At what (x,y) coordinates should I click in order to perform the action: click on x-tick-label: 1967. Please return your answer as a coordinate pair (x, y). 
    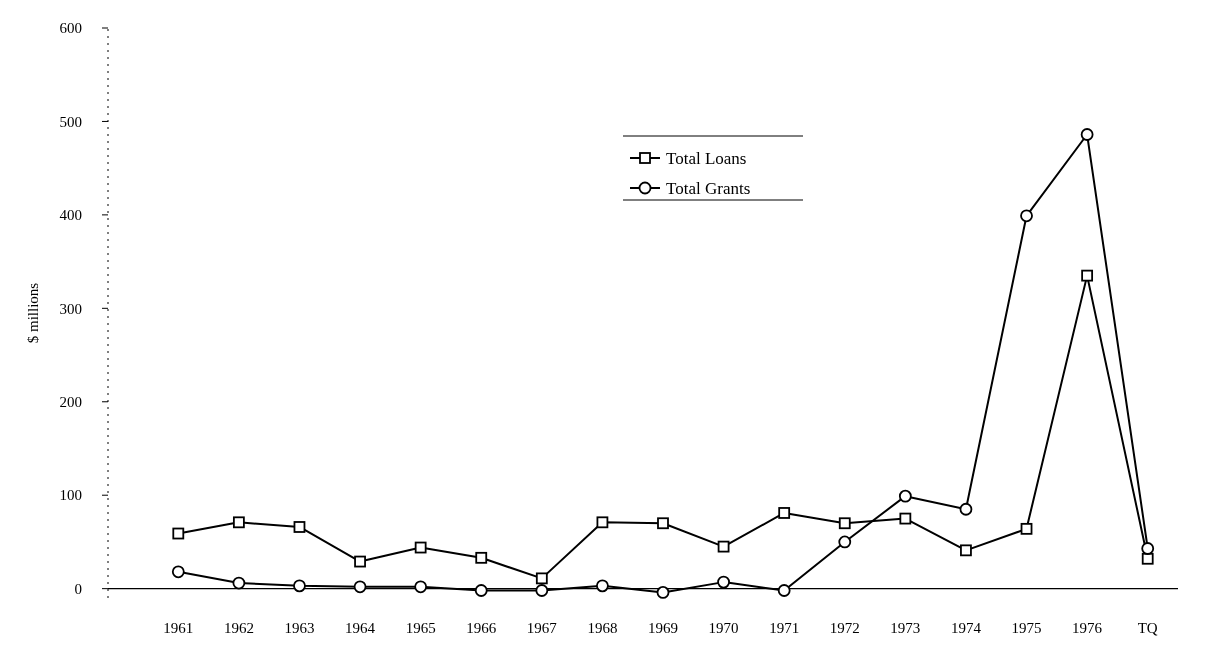
    Looking at the image, I should click on (542, 628).